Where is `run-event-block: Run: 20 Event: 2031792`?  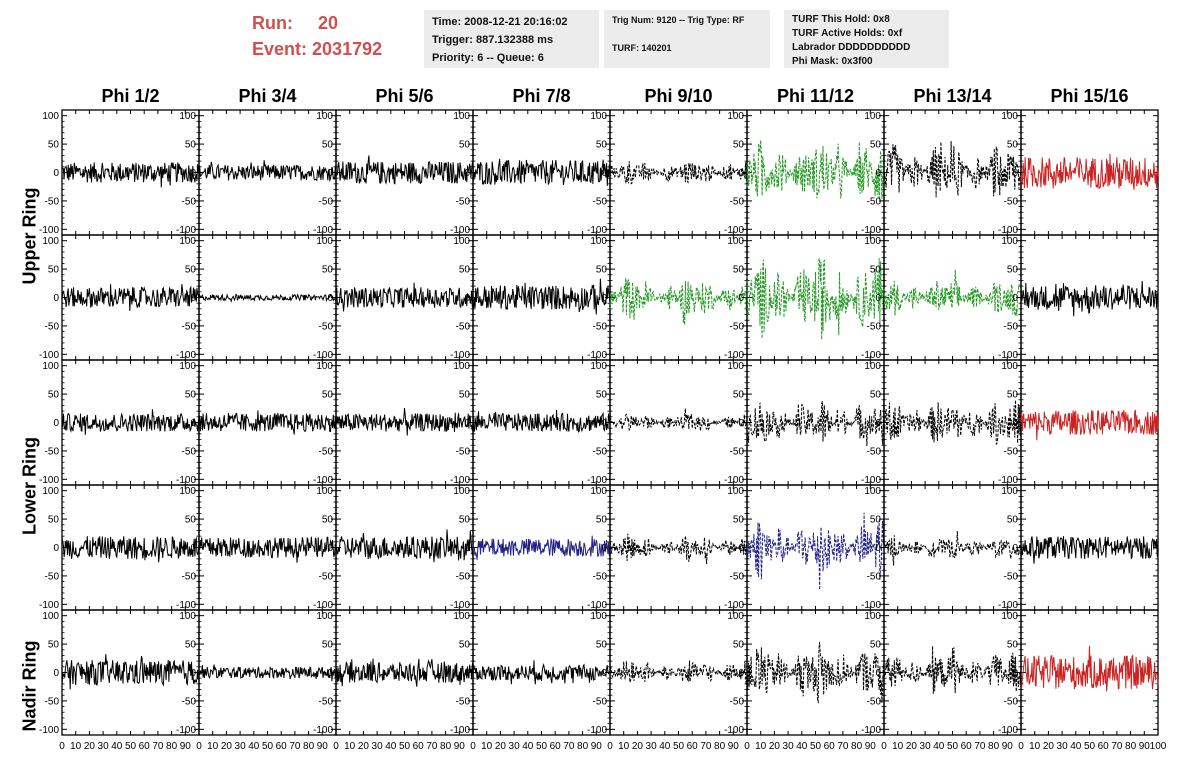
run-event-block: Run: 20 Event: 2031792 is located at coordinates (337, 36).